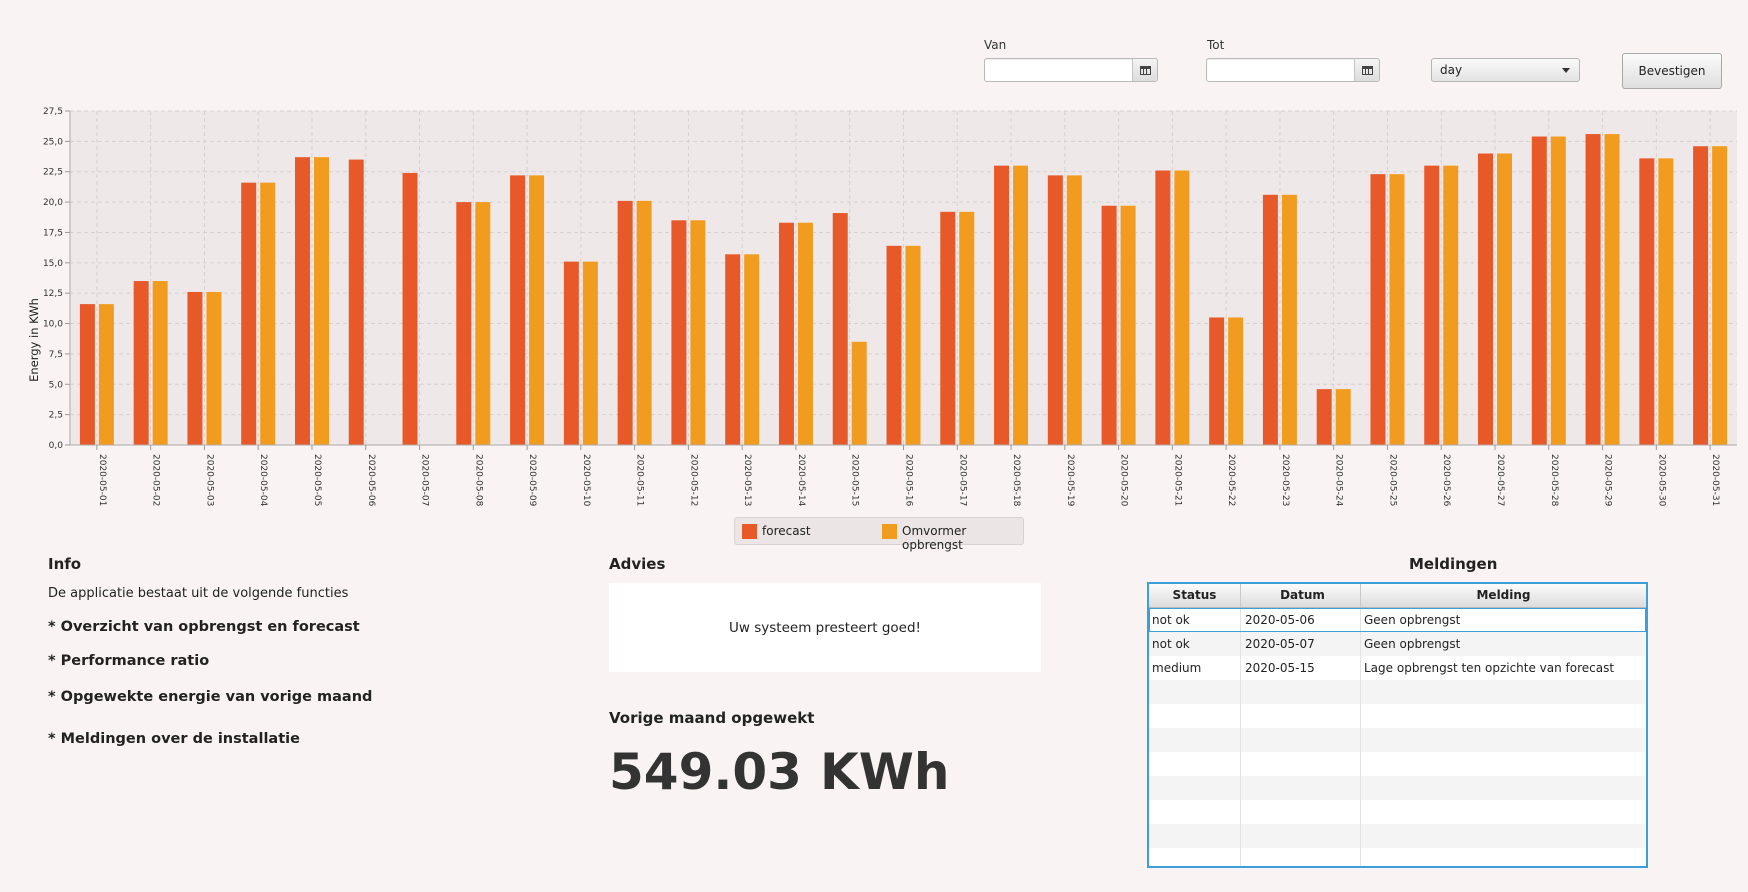  I want to click on table-row: not ok 2020-05-06 Geen opbrengst, so click(1397, 620).